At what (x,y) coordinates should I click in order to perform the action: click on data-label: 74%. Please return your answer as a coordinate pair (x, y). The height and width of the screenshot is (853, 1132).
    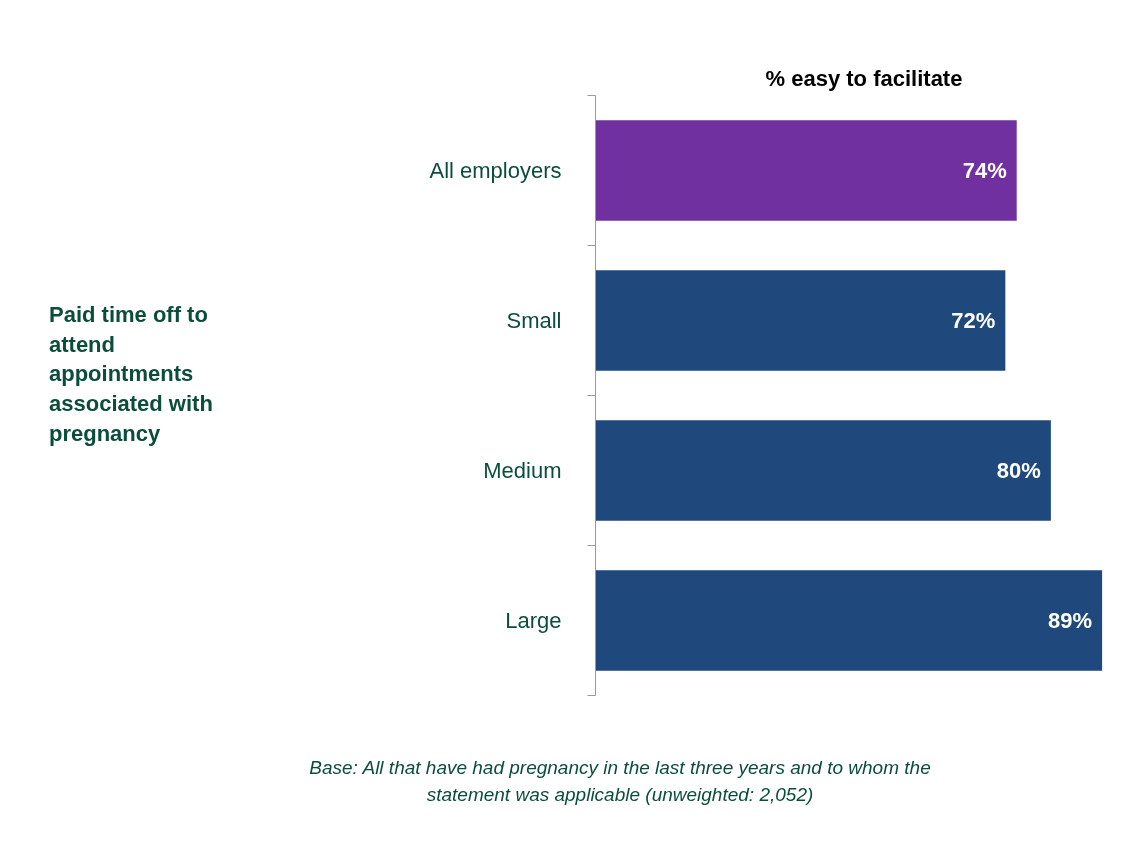
    Looking at the image, I should click on (984, 170).